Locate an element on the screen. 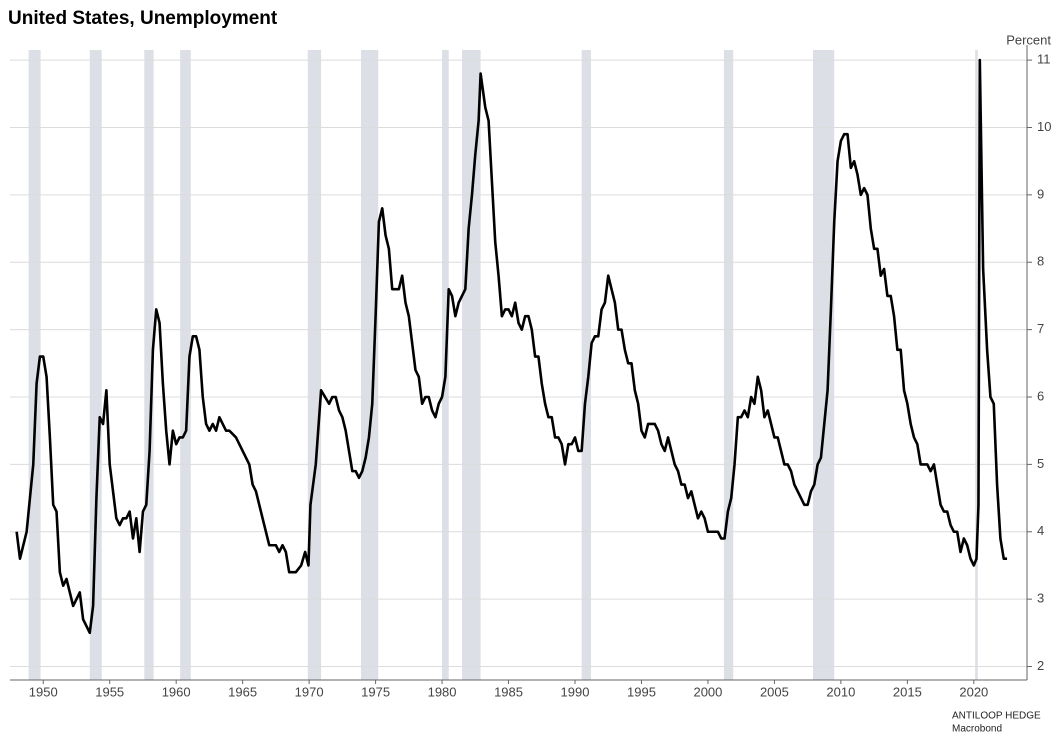 The height and width of the screenshot is (745, 1061). y-tick-label: 5 is located at coordinates (1040, 463).